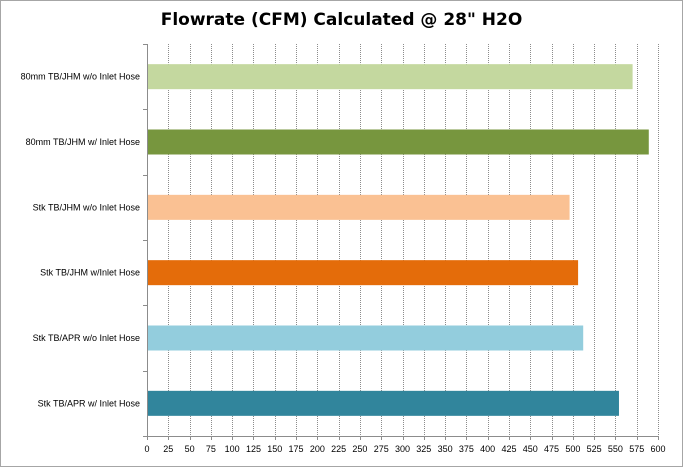 This screenshot has width=683, height=467. I want to click on category-label: Stk TB/JHM w/o Inlet Hose, so click(86, 207).